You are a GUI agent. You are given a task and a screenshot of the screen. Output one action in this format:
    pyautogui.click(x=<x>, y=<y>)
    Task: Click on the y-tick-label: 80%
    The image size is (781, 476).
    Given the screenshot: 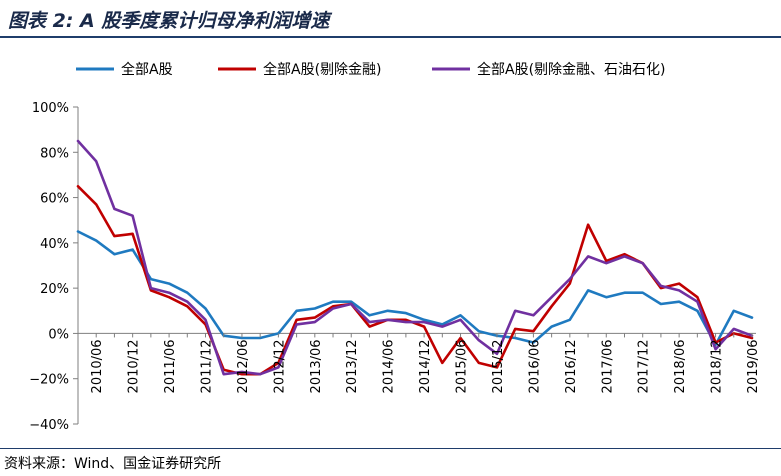 What is the action you would take?
    pyautogui.click(x=54, y=153)
    